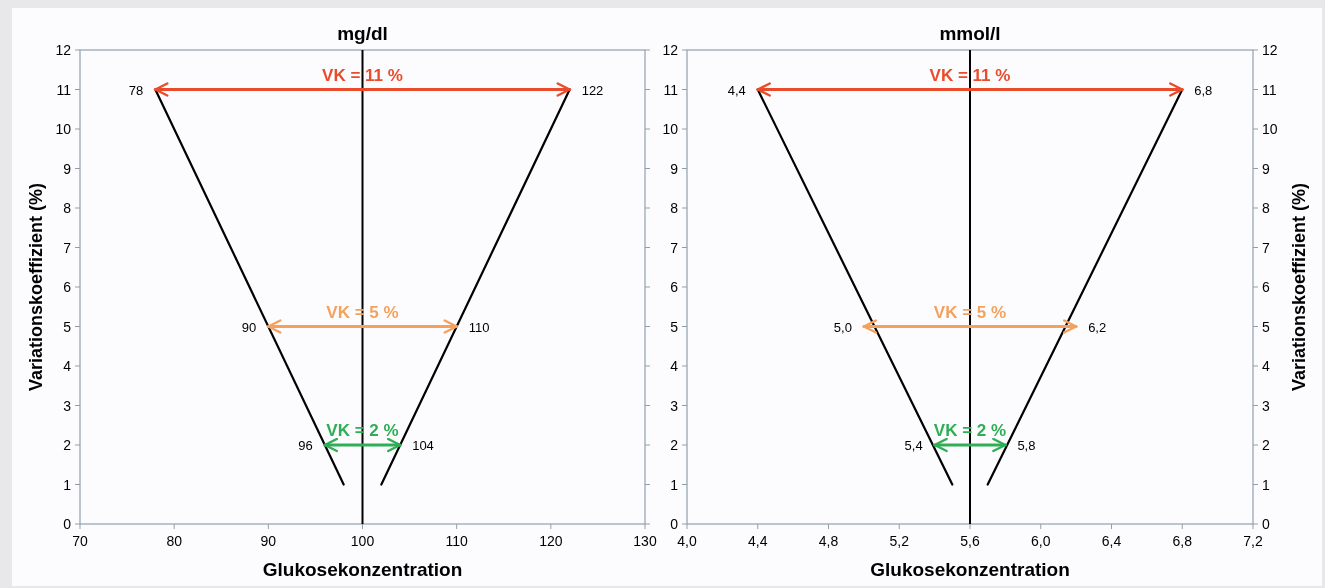 This screenshot has height=588, width=1325. What do you see at coordinates (362, 541) in the screenshot?
I see `x-tick-label: 100` at bounding box center [362, 541].